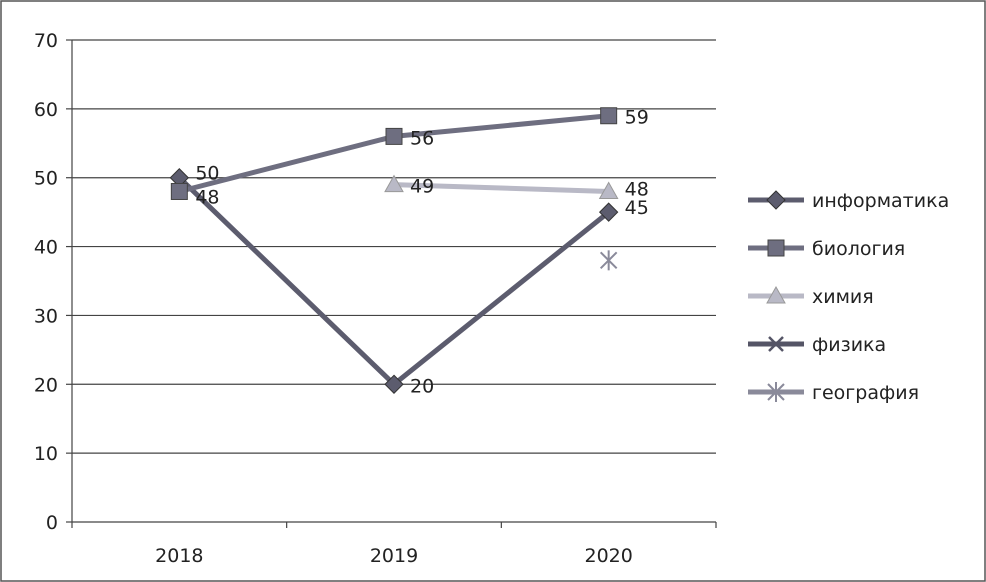  I want to click on y-axis-ticks: 0 10 20 30 40 50 60 70, so click(53, 282).